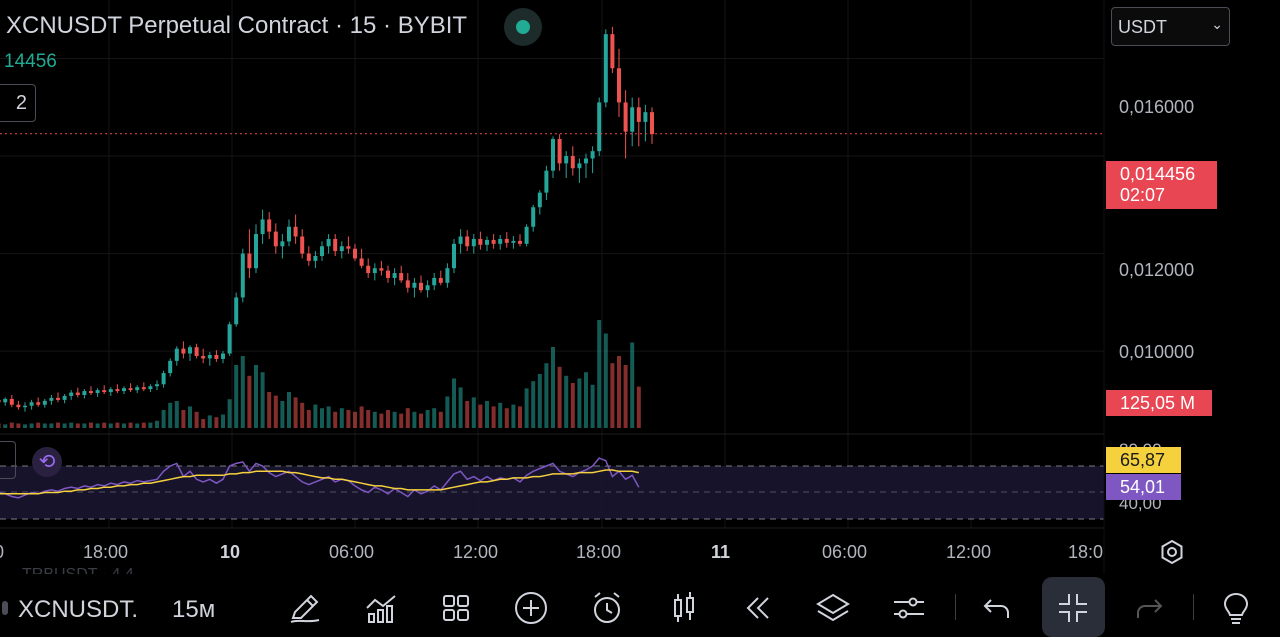 The height and width of the screenshot is (637, 1280). I want to click on collapse-legend-button: 2, so click(18, 103).